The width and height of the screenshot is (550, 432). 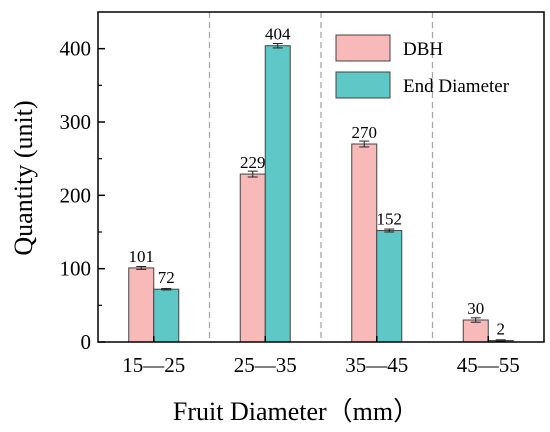 What do you see at coordinates (76, 122) in the screenshot?
I see `y-tick-label: 300` at bounding box center [76, 122].